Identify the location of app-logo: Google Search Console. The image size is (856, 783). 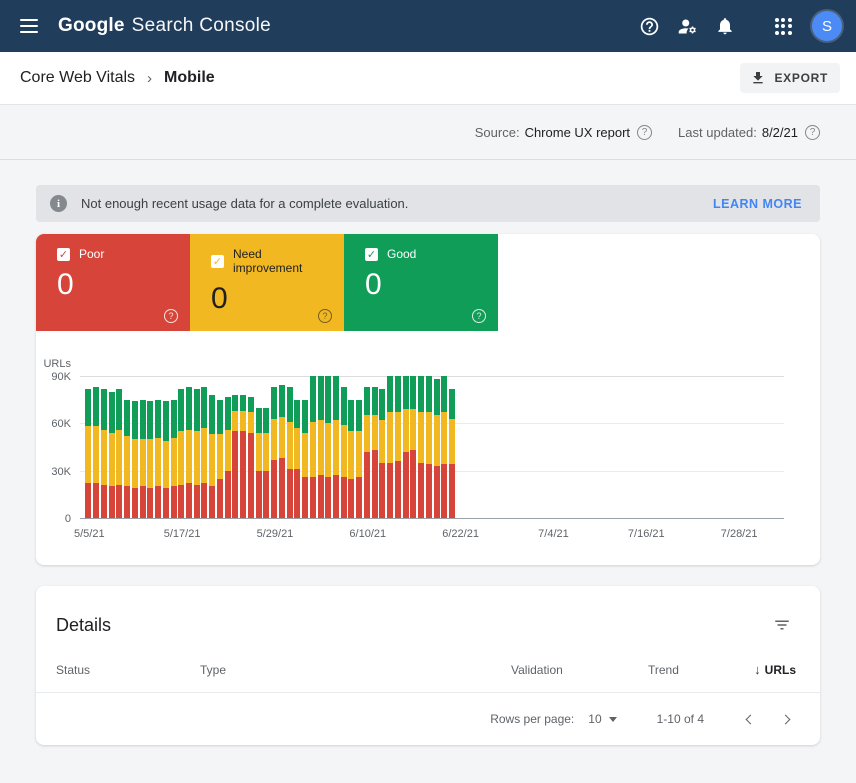
(164, 26).